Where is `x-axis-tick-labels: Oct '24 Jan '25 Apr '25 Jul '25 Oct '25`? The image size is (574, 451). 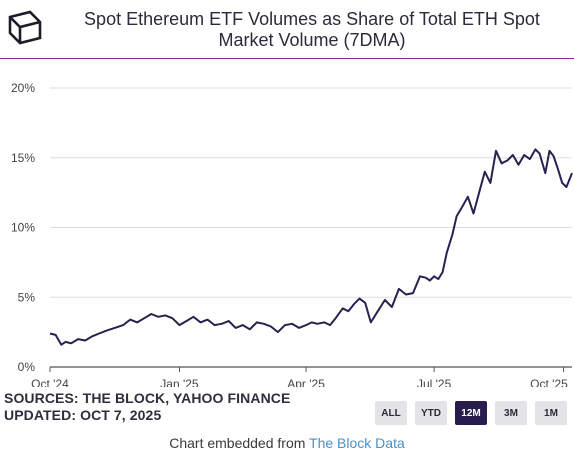
x-axis-tick-labels: Oct '24 Jan '25 Apr '25 Jul '25 Oct '25 is located at coordinates (299, 377).